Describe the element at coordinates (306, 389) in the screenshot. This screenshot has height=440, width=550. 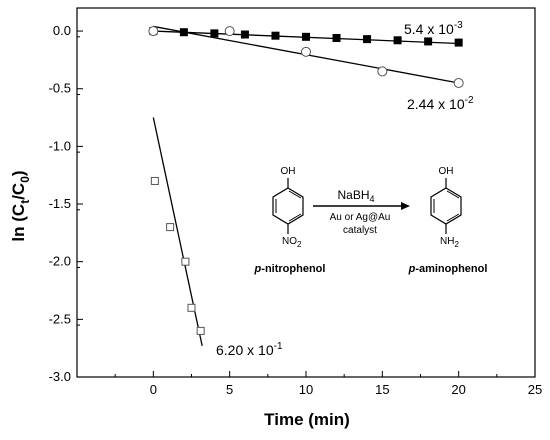
I see `x-tick-label: 10` at that location.